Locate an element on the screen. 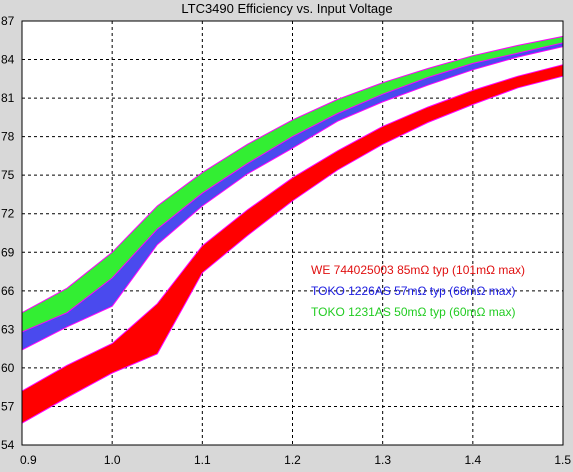  y-tick-label: 57 is located at coordinates (8, 406).